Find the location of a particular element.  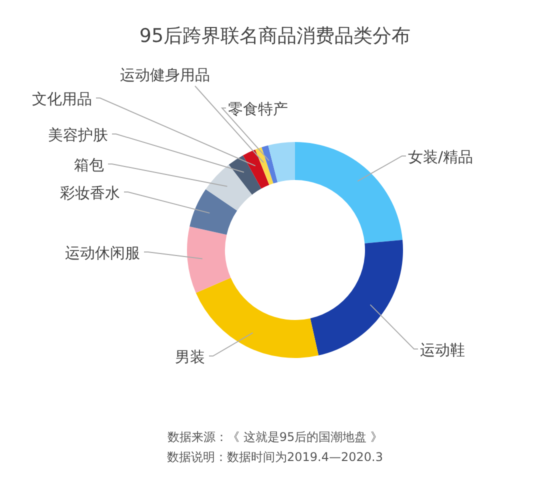

slice-label: 运动鞋 is located at coordinates (442, 350).